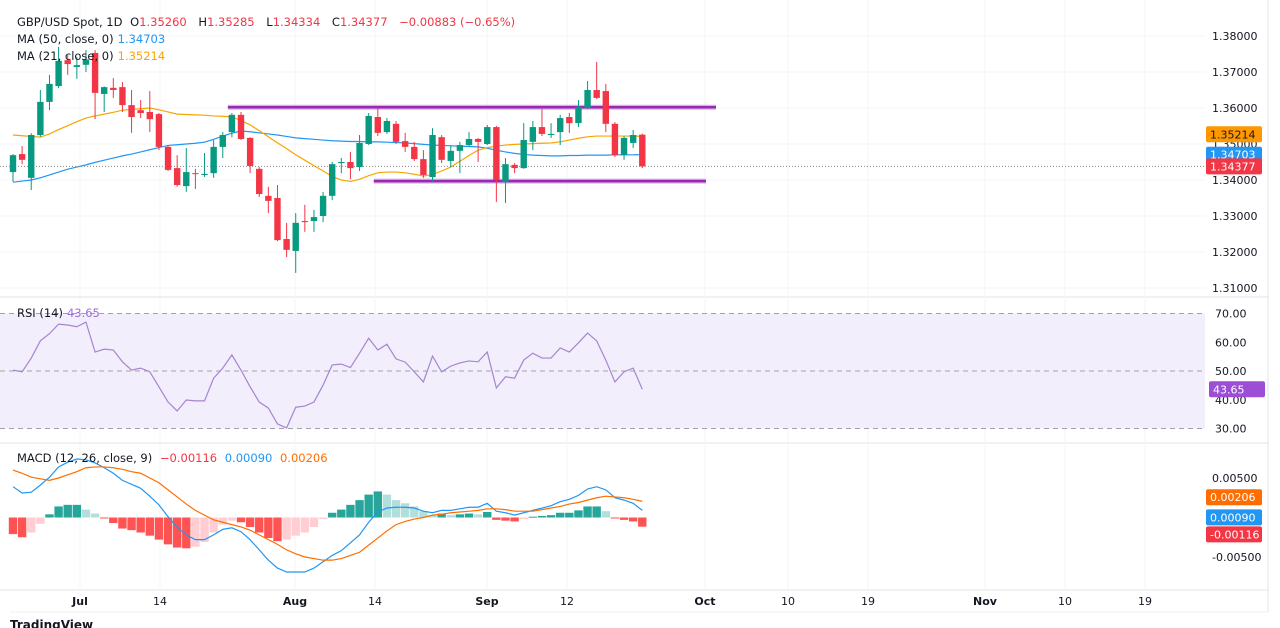  What do you see at coordinates (85, 458) in the screenshot?
I see `macd-label: MACD (12, 26, close, 9)` at bounding box center [85, 458].